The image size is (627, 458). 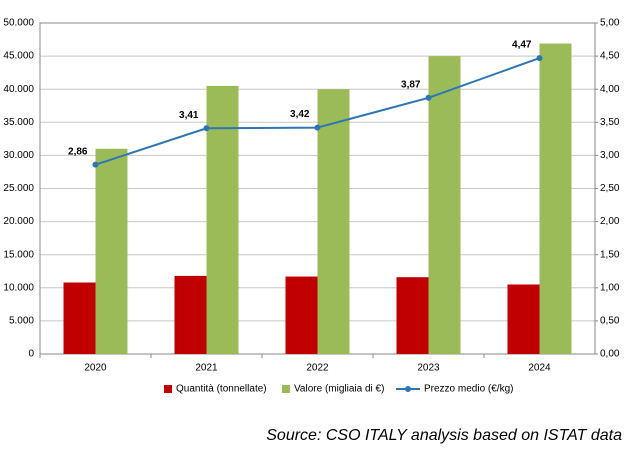 I want to click on y2-tick-label: 1,50, so click(x=610, y=254).